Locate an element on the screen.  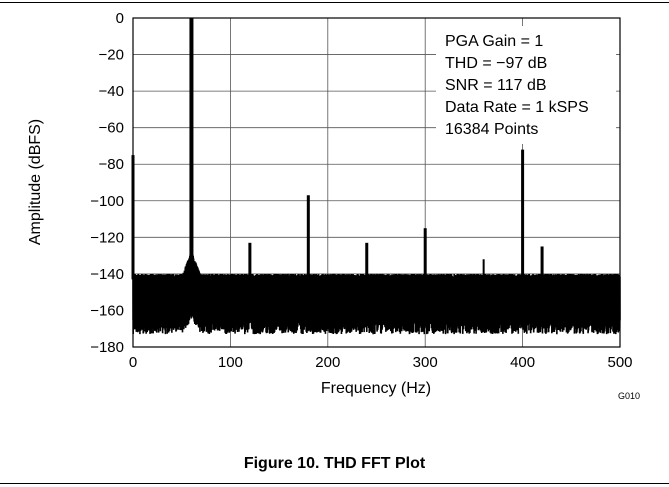
x-tick-label: 500 is located at coordinates (619, 362).